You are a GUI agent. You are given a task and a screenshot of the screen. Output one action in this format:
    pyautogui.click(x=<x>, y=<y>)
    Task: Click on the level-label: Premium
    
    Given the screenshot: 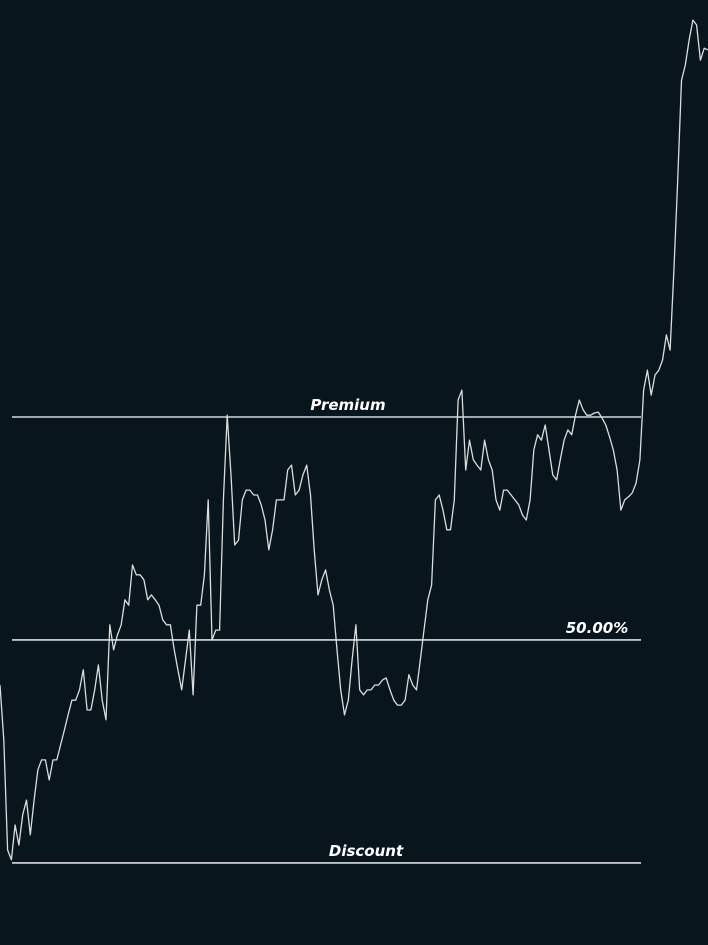 What is the action you would take?
    pyautogui.click(x=347, y=405)
    